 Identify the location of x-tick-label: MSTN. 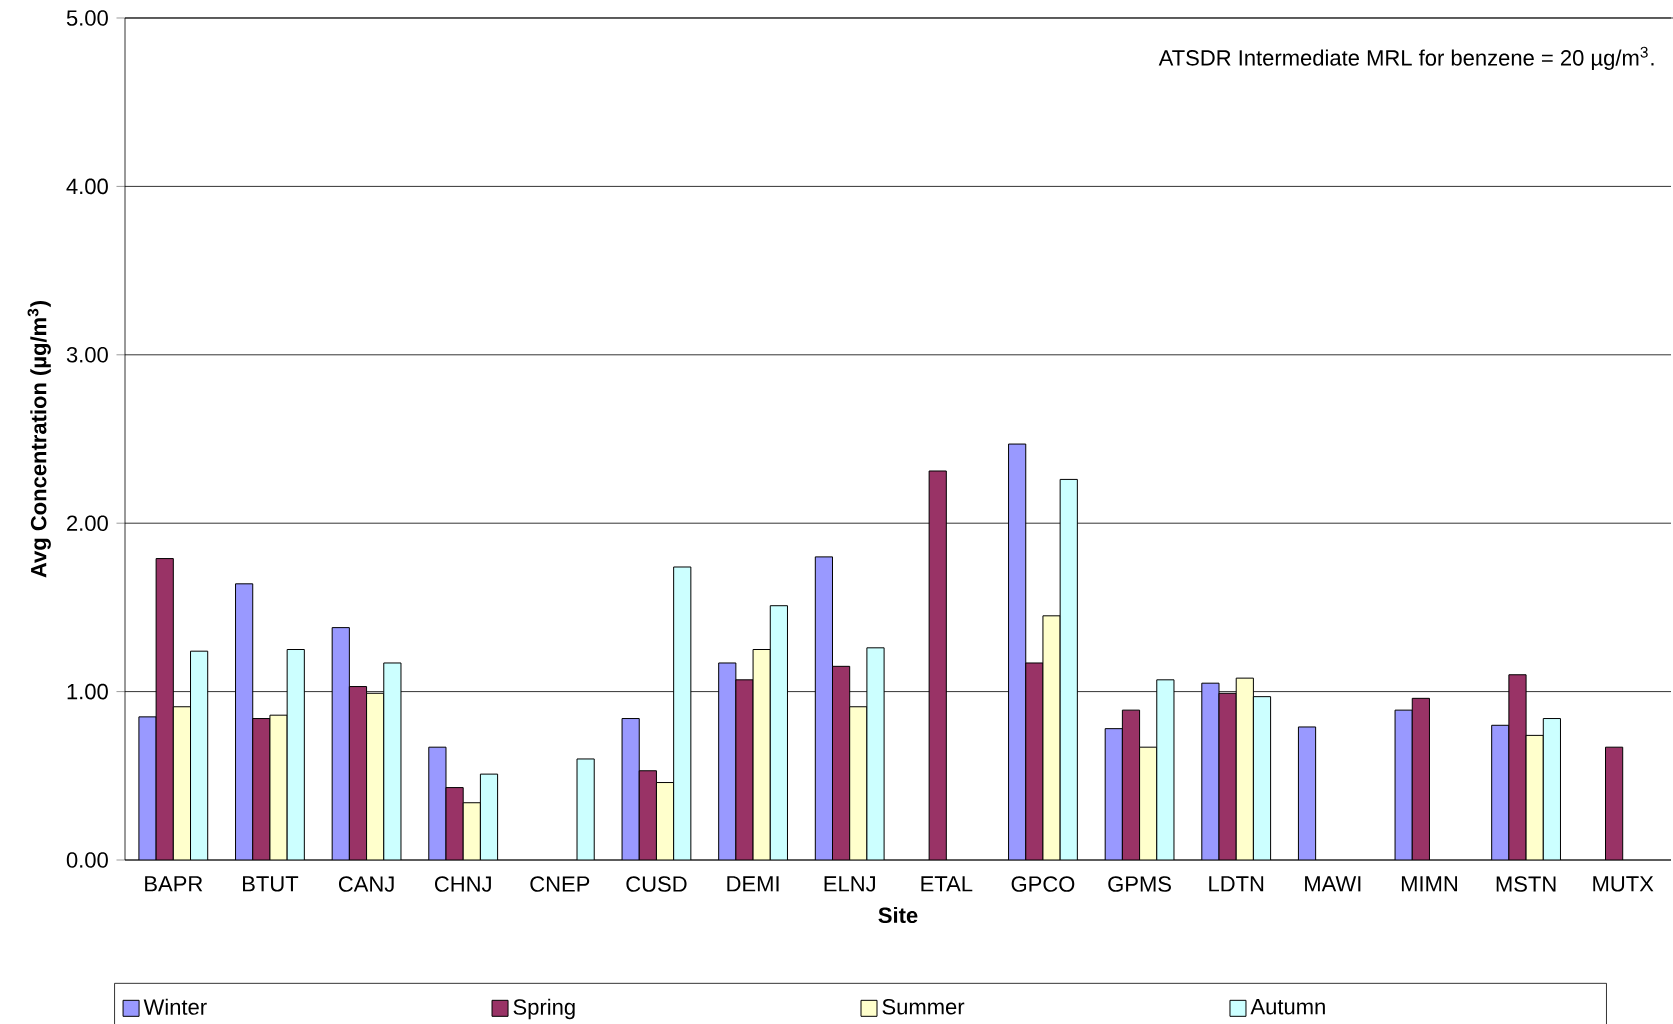
(1526, 884).